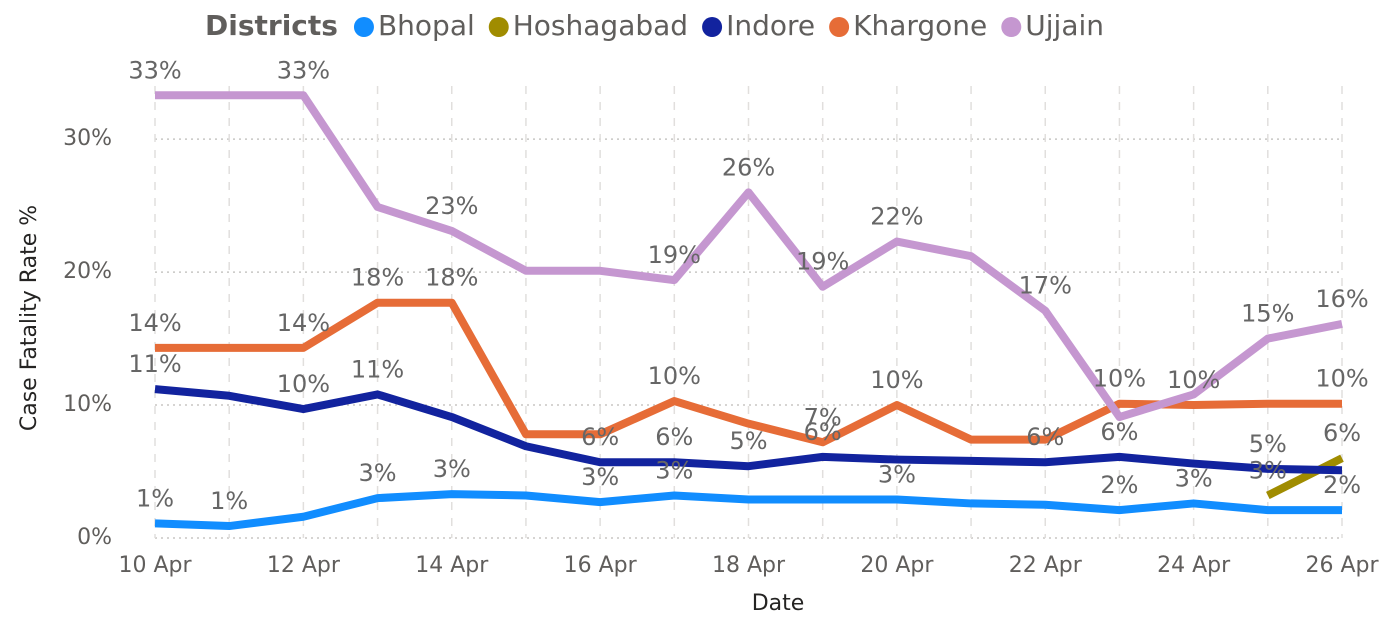 This screenshot has height=617, width=1390. Describe the element at coordinates (823, 417) in the screenshot. I see `data-label: 7%` at that location.